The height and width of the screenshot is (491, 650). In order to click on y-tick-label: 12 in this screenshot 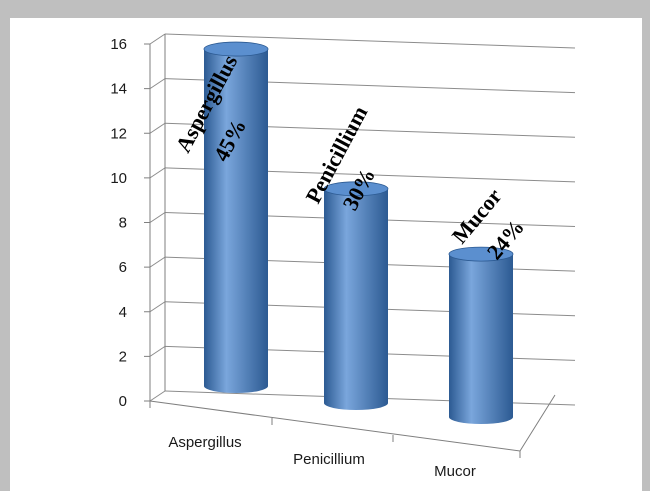, I will do `click(118, 133)`.